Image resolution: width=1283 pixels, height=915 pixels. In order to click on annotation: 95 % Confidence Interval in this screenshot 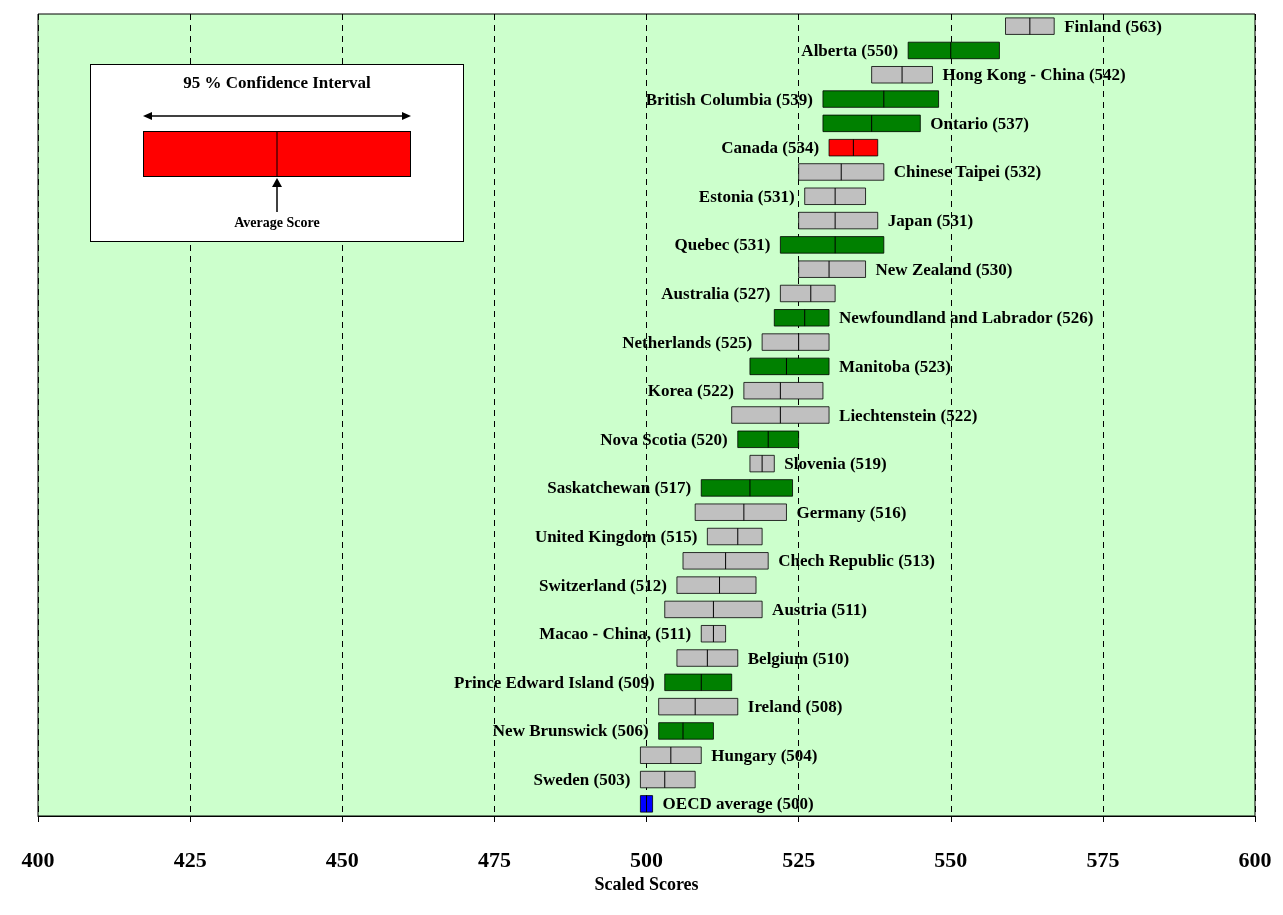, I will do `click(277, 83)`.